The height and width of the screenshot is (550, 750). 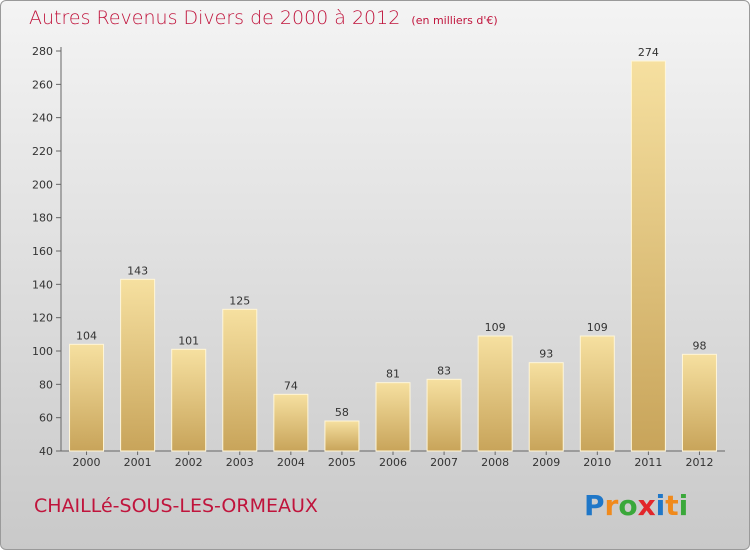 I want to click on commune-name: CHAILLé-SOUS-LES-ORMEAUX, so click(x=176, y=506).